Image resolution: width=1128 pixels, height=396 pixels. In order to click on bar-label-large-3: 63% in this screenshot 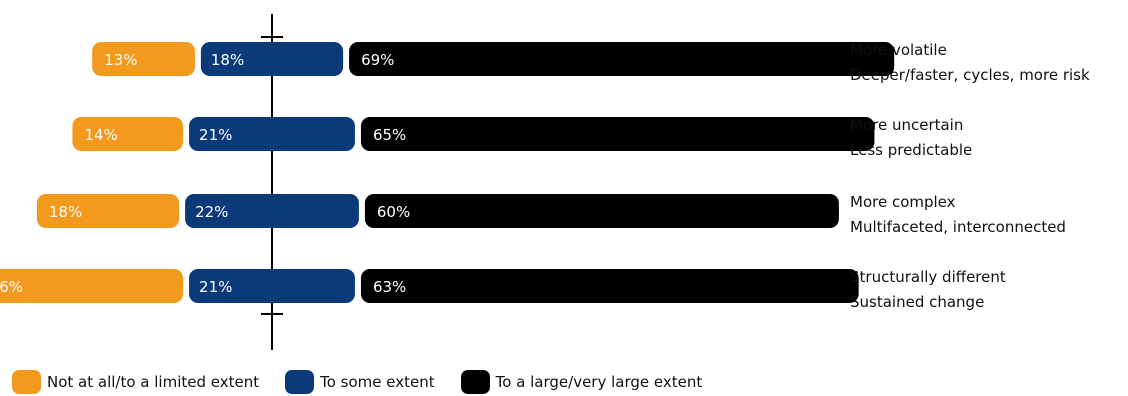, I will do `click(389, 287)`.